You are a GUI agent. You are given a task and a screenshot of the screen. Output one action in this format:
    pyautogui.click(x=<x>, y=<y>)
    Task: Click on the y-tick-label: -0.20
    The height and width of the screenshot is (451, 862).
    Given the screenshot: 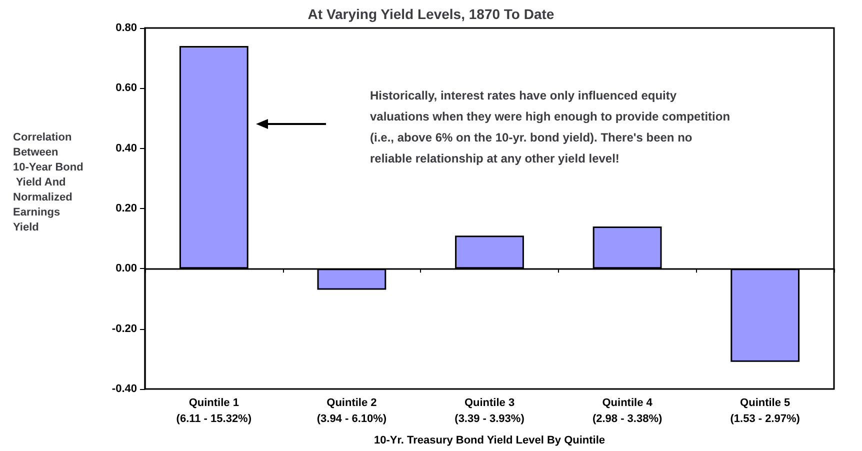 What is the action you would take?
    pyautogui.click(x=124, y=328)
    